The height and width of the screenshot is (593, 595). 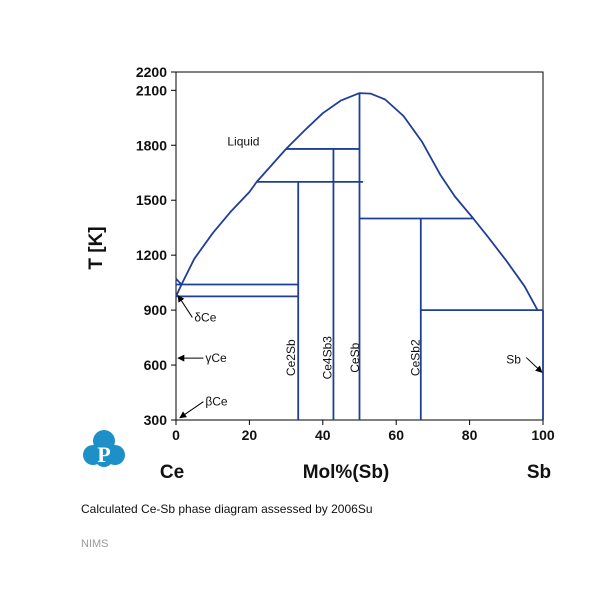 What do you see at coordinates (243, 141) in the screenshot?
I see `phase-label: Liquid` at bounding box center [243, 141].